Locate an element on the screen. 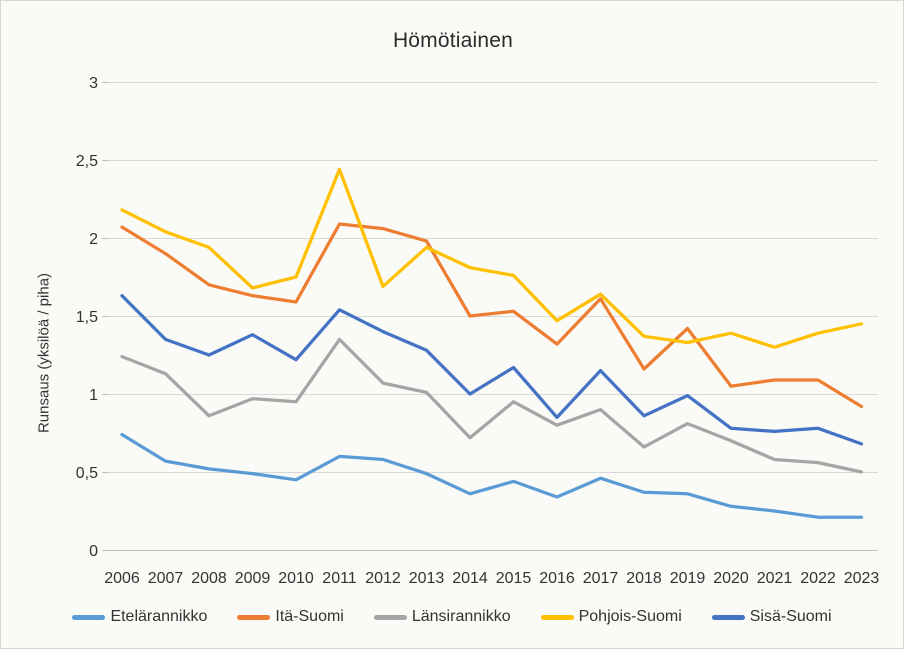  x-tick-label: 2012 is located at coordinates (383, 578).